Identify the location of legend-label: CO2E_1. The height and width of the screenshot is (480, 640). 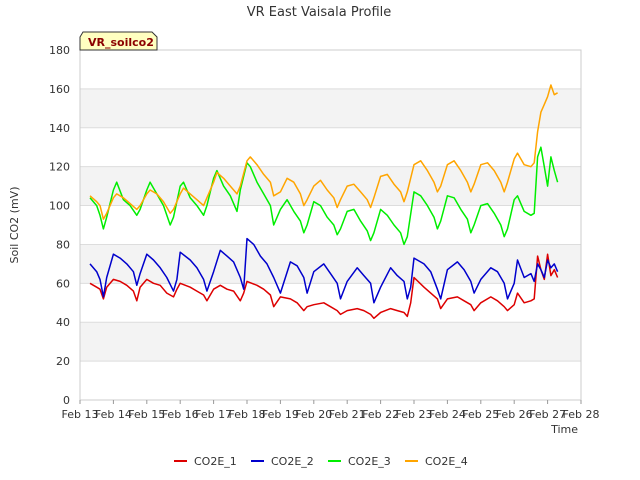
(215, 461).